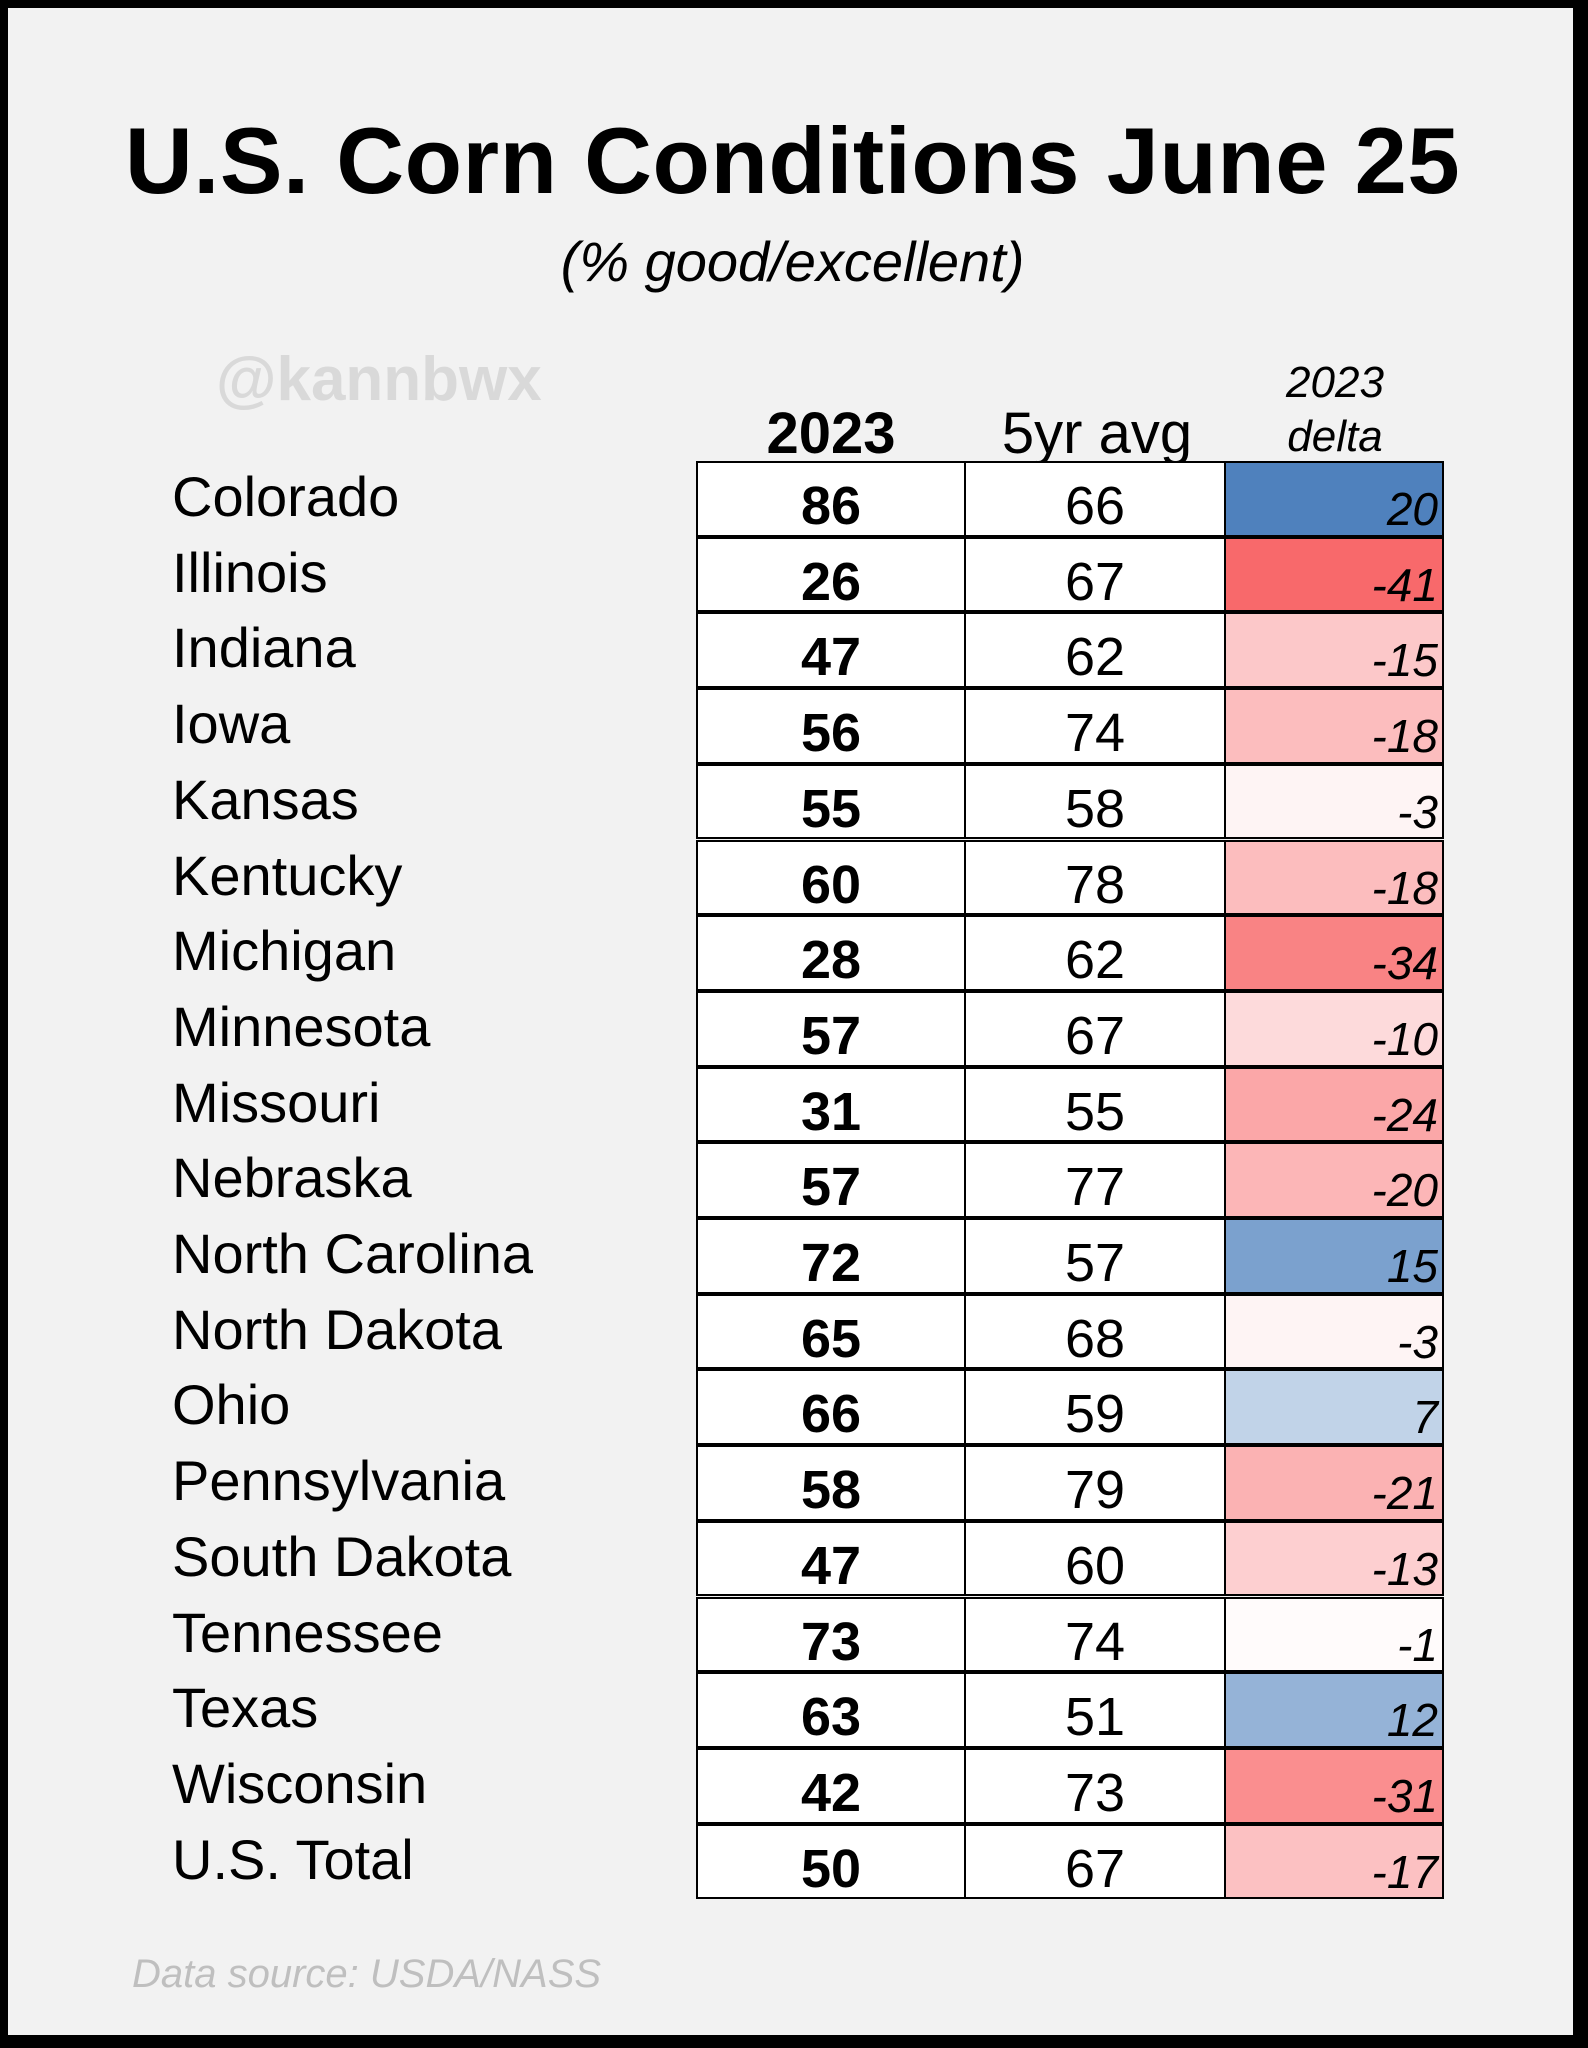 Image resolution: width=1588 pixels, height=2048 pixels. Describe the element at coordinates (831, 801) in the screenshot. I see `value-2023-cell: 55` at that location.